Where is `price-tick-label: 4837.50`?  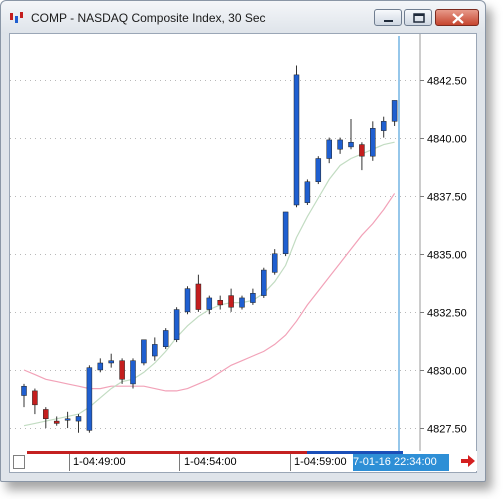
price-tick-label: 4837.50 is located at coordinates (447, 198).